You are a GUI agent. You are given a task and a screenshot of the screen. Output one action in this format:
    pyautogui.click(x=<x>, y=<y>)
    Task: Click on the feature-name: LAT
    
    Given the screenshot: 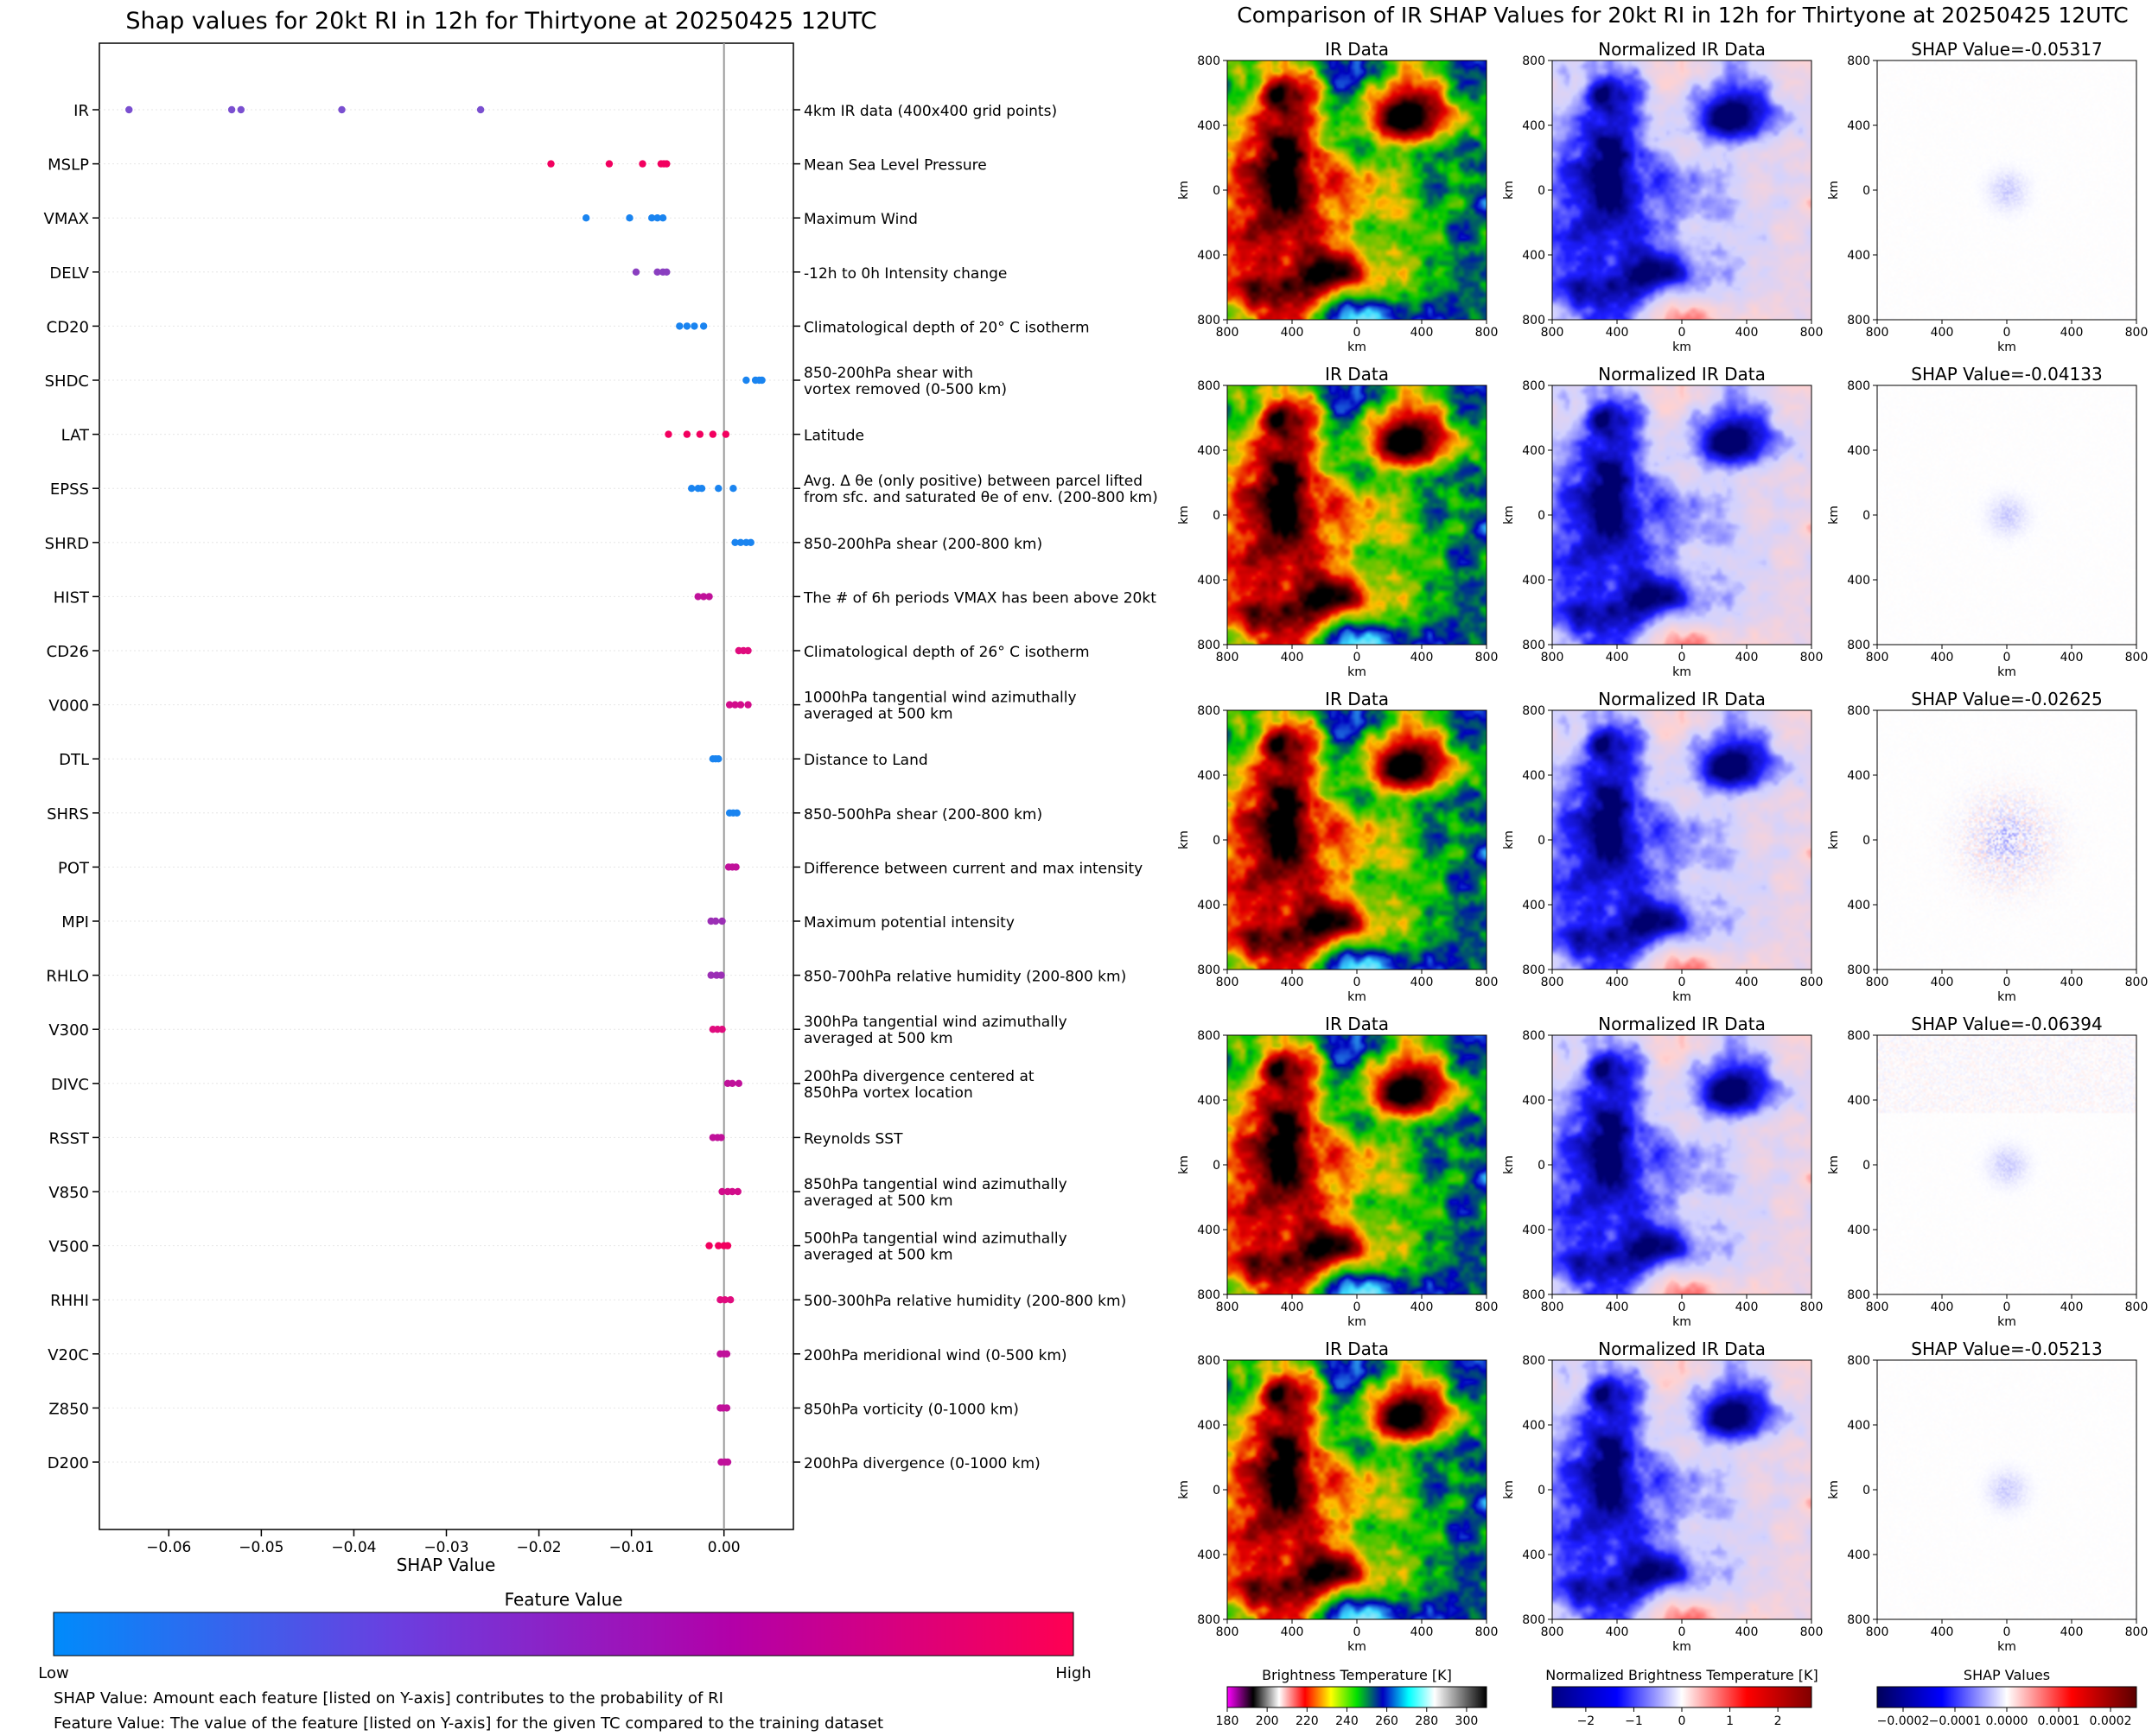 What is the action you would take?
    pyautogui.click(x=75, y=436)
    